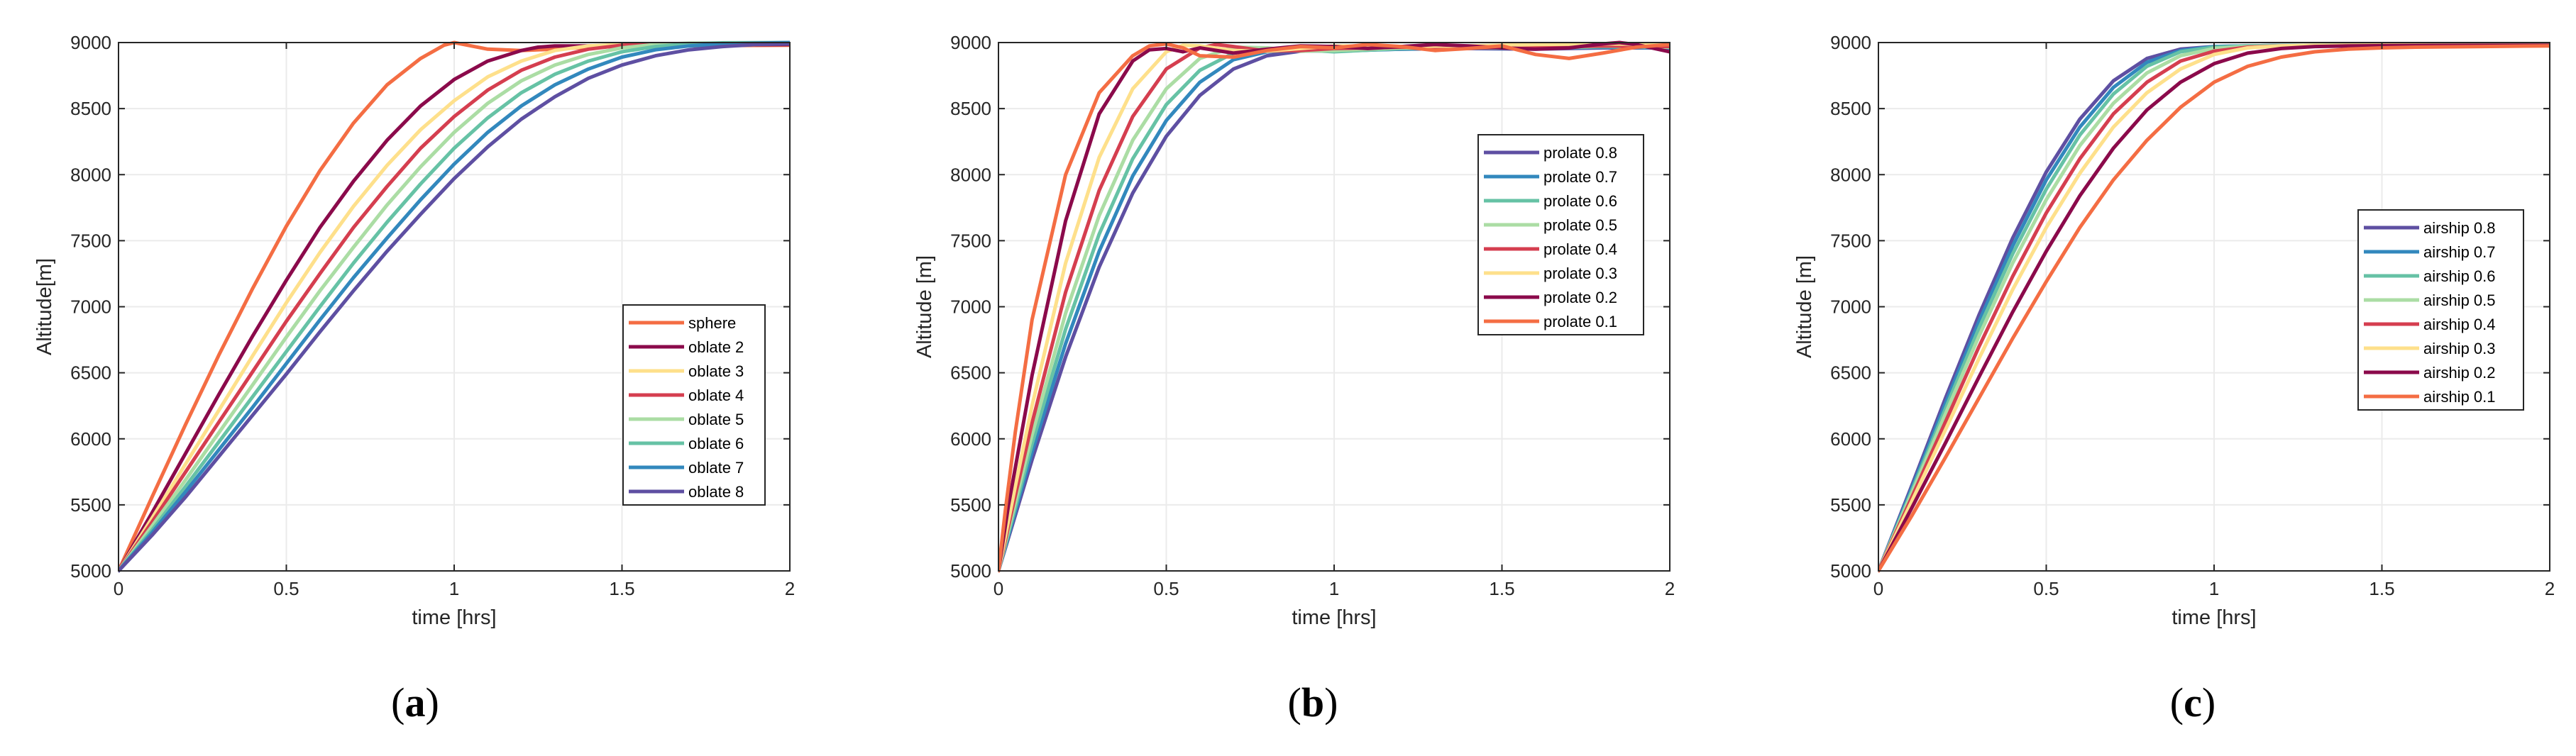 This screenshot has height=756, width=2576. What do you see at coordinates (716, 371) in the screenshot?
I see `legend-label: oblate 3` at bounding box center [716, 371].